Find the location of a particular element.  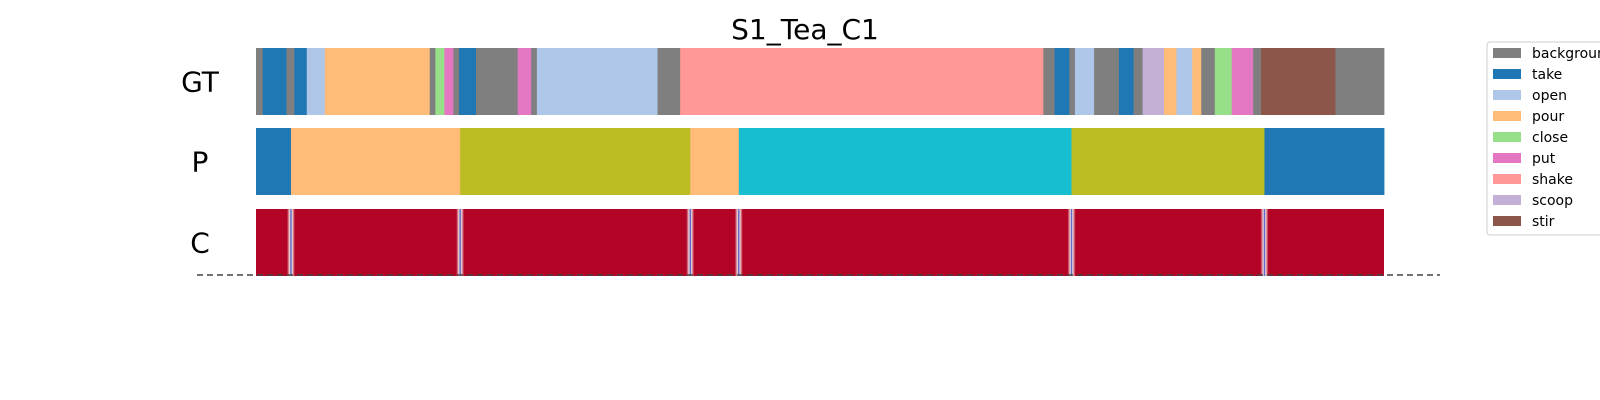

segment-shake is located at coordinates (862, 81).